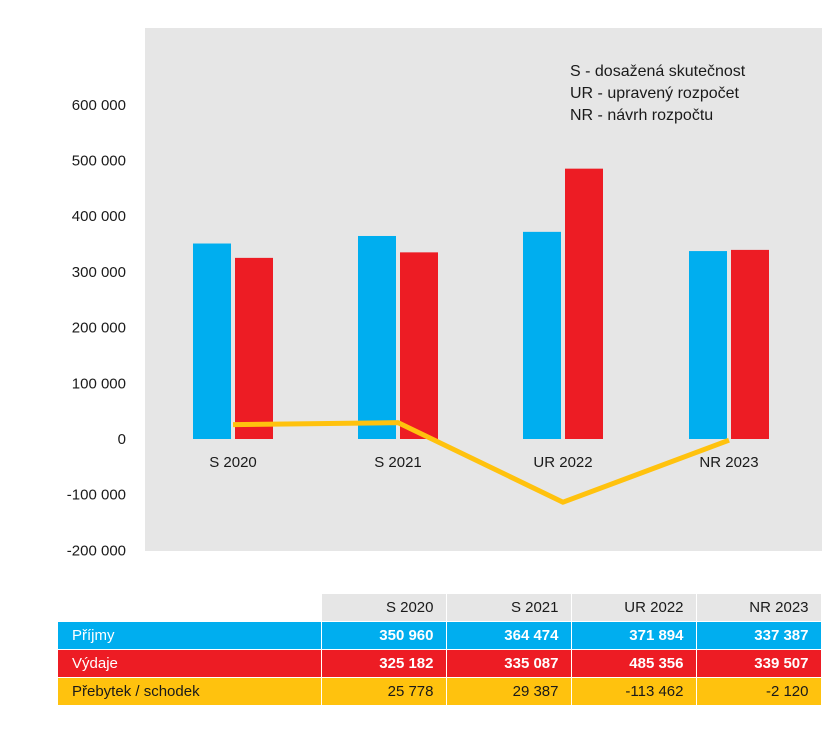 The image size is (830, 741). Describe the element at coordinates (190, 608) in the screenshot. I see `table-corner` at that location.